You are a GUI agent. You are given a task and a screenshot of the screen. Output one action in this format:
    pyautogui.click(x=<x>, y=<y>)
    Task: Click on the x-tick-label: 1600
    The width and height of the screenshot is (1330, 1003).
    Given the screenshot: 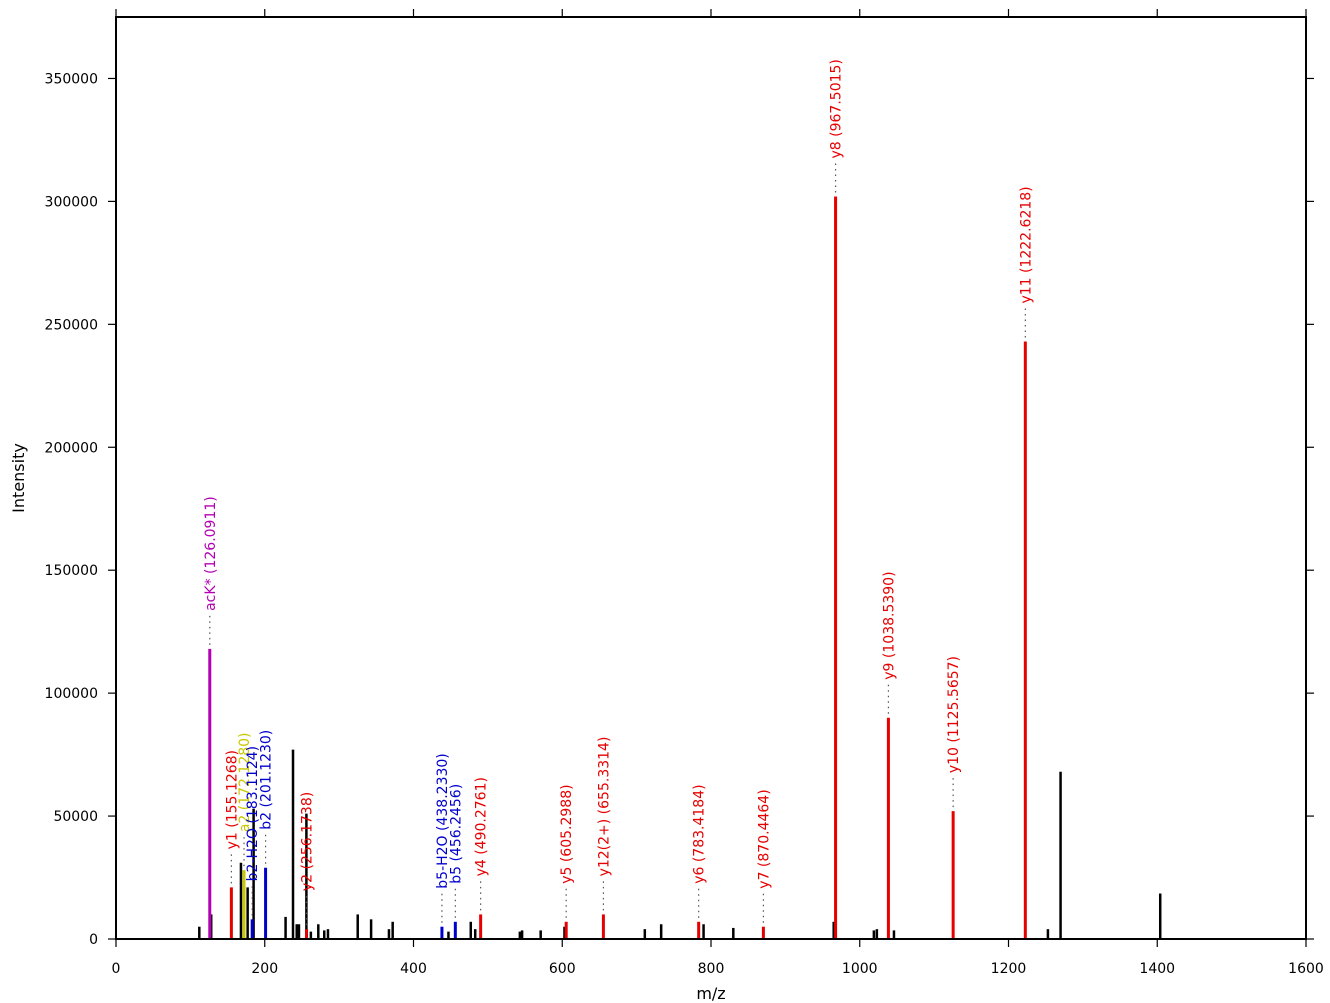 What is the action you would take?
    pyautogui.click(x=1306, y=969)
    